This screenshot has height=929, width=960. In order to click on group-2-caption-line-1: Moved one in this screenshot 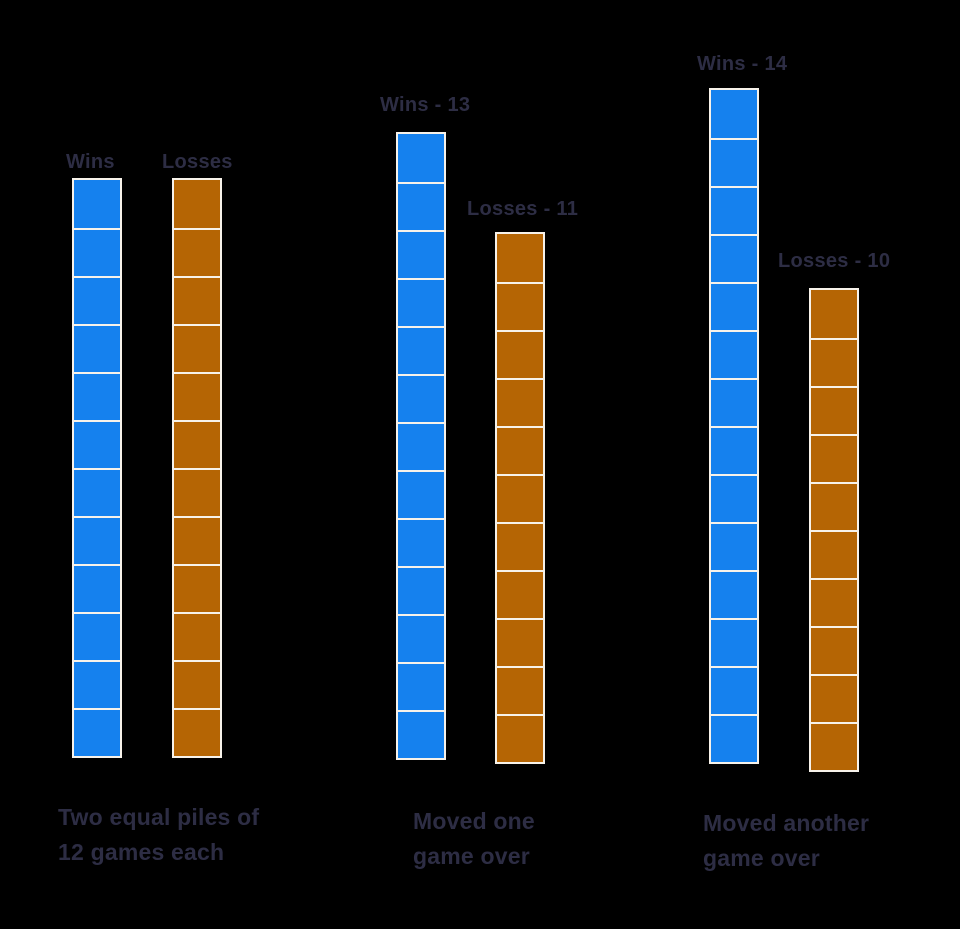, I will do `click(474, 821)`.